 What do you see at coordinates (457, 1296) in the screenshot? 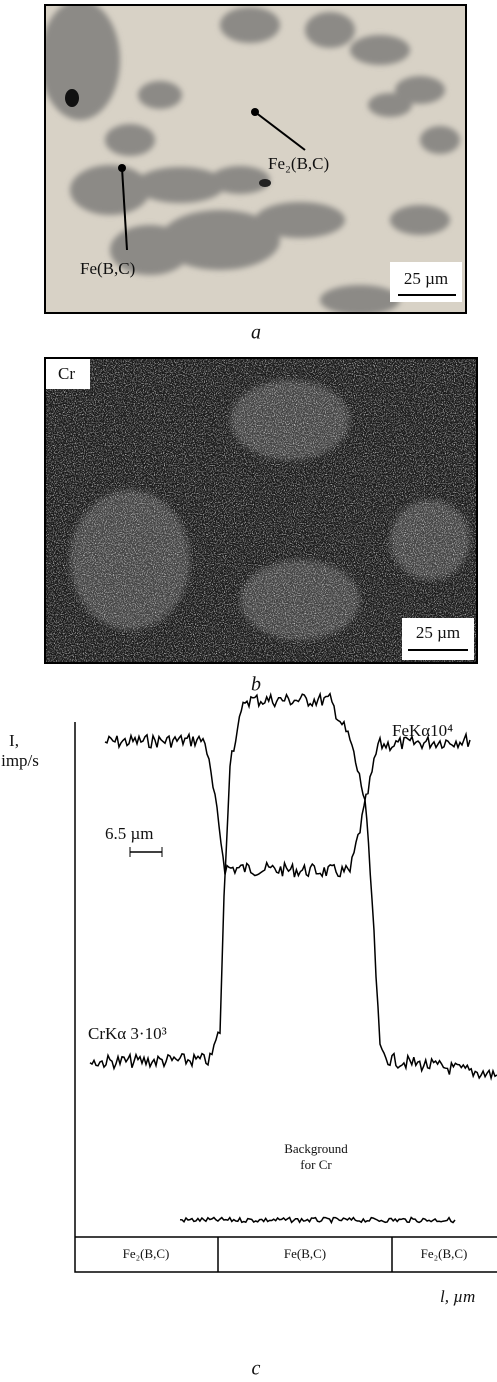
I see `x-label: l, µm` at bounding box center [457, 1296].